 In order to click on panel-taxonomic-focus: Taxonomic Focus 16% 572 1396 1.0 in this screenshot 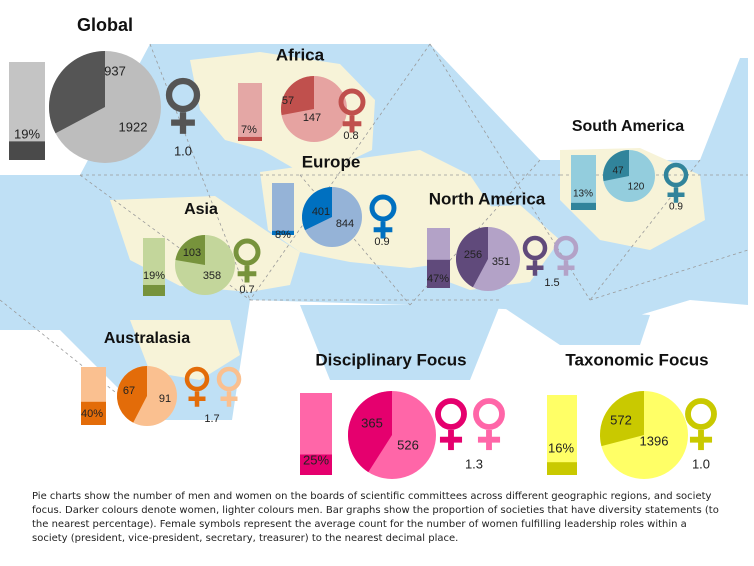, I will do `click(632, 414)`.